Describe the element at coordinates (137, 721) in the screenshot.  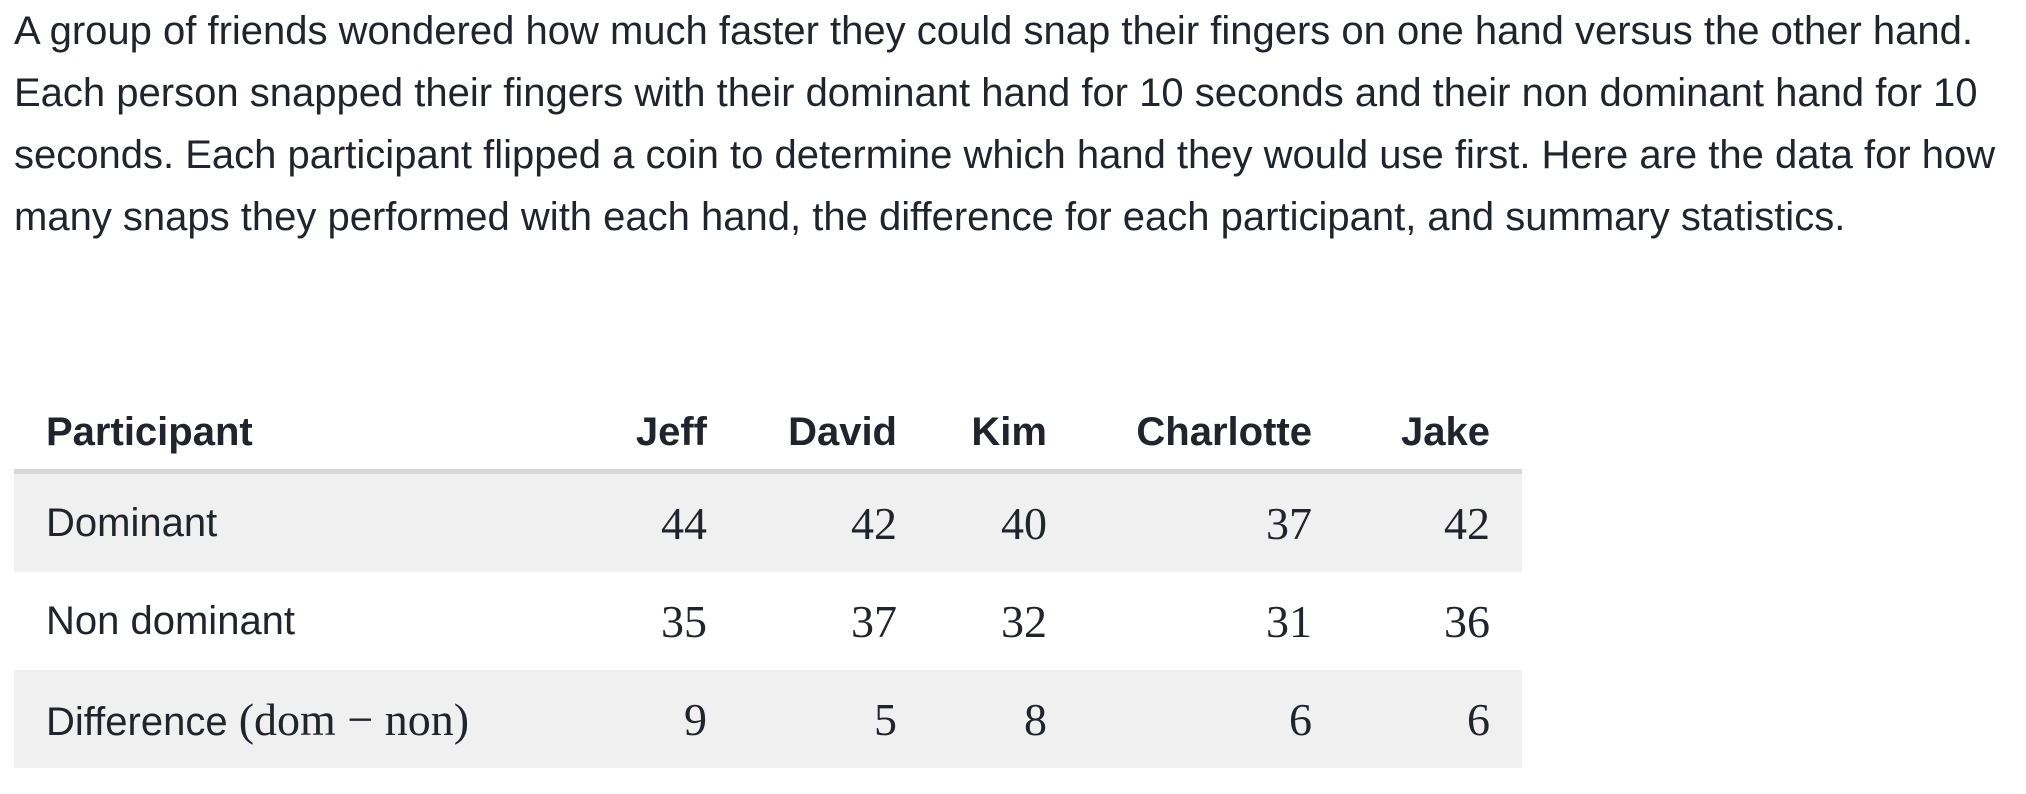
I see `difference-label-text: Difference` at that location.